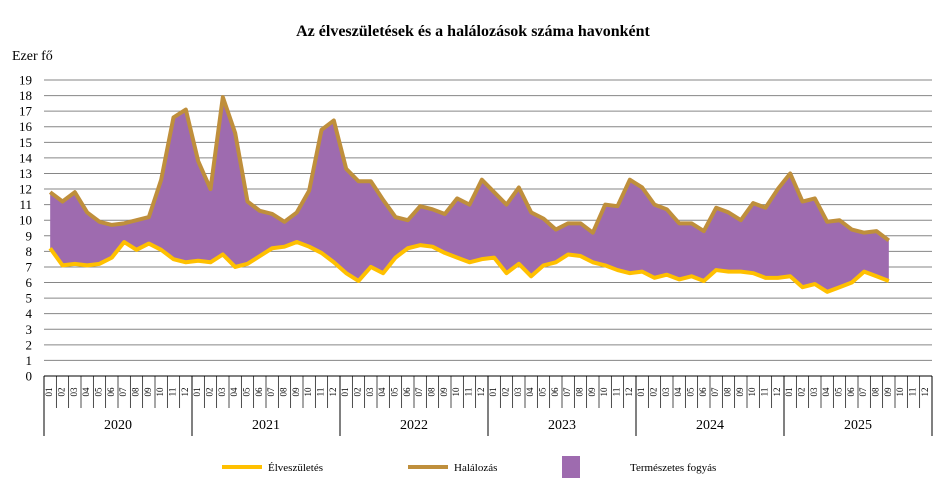 The image size is (946, 496). I want to click on y-tick-label: 4, so click(29, 313).